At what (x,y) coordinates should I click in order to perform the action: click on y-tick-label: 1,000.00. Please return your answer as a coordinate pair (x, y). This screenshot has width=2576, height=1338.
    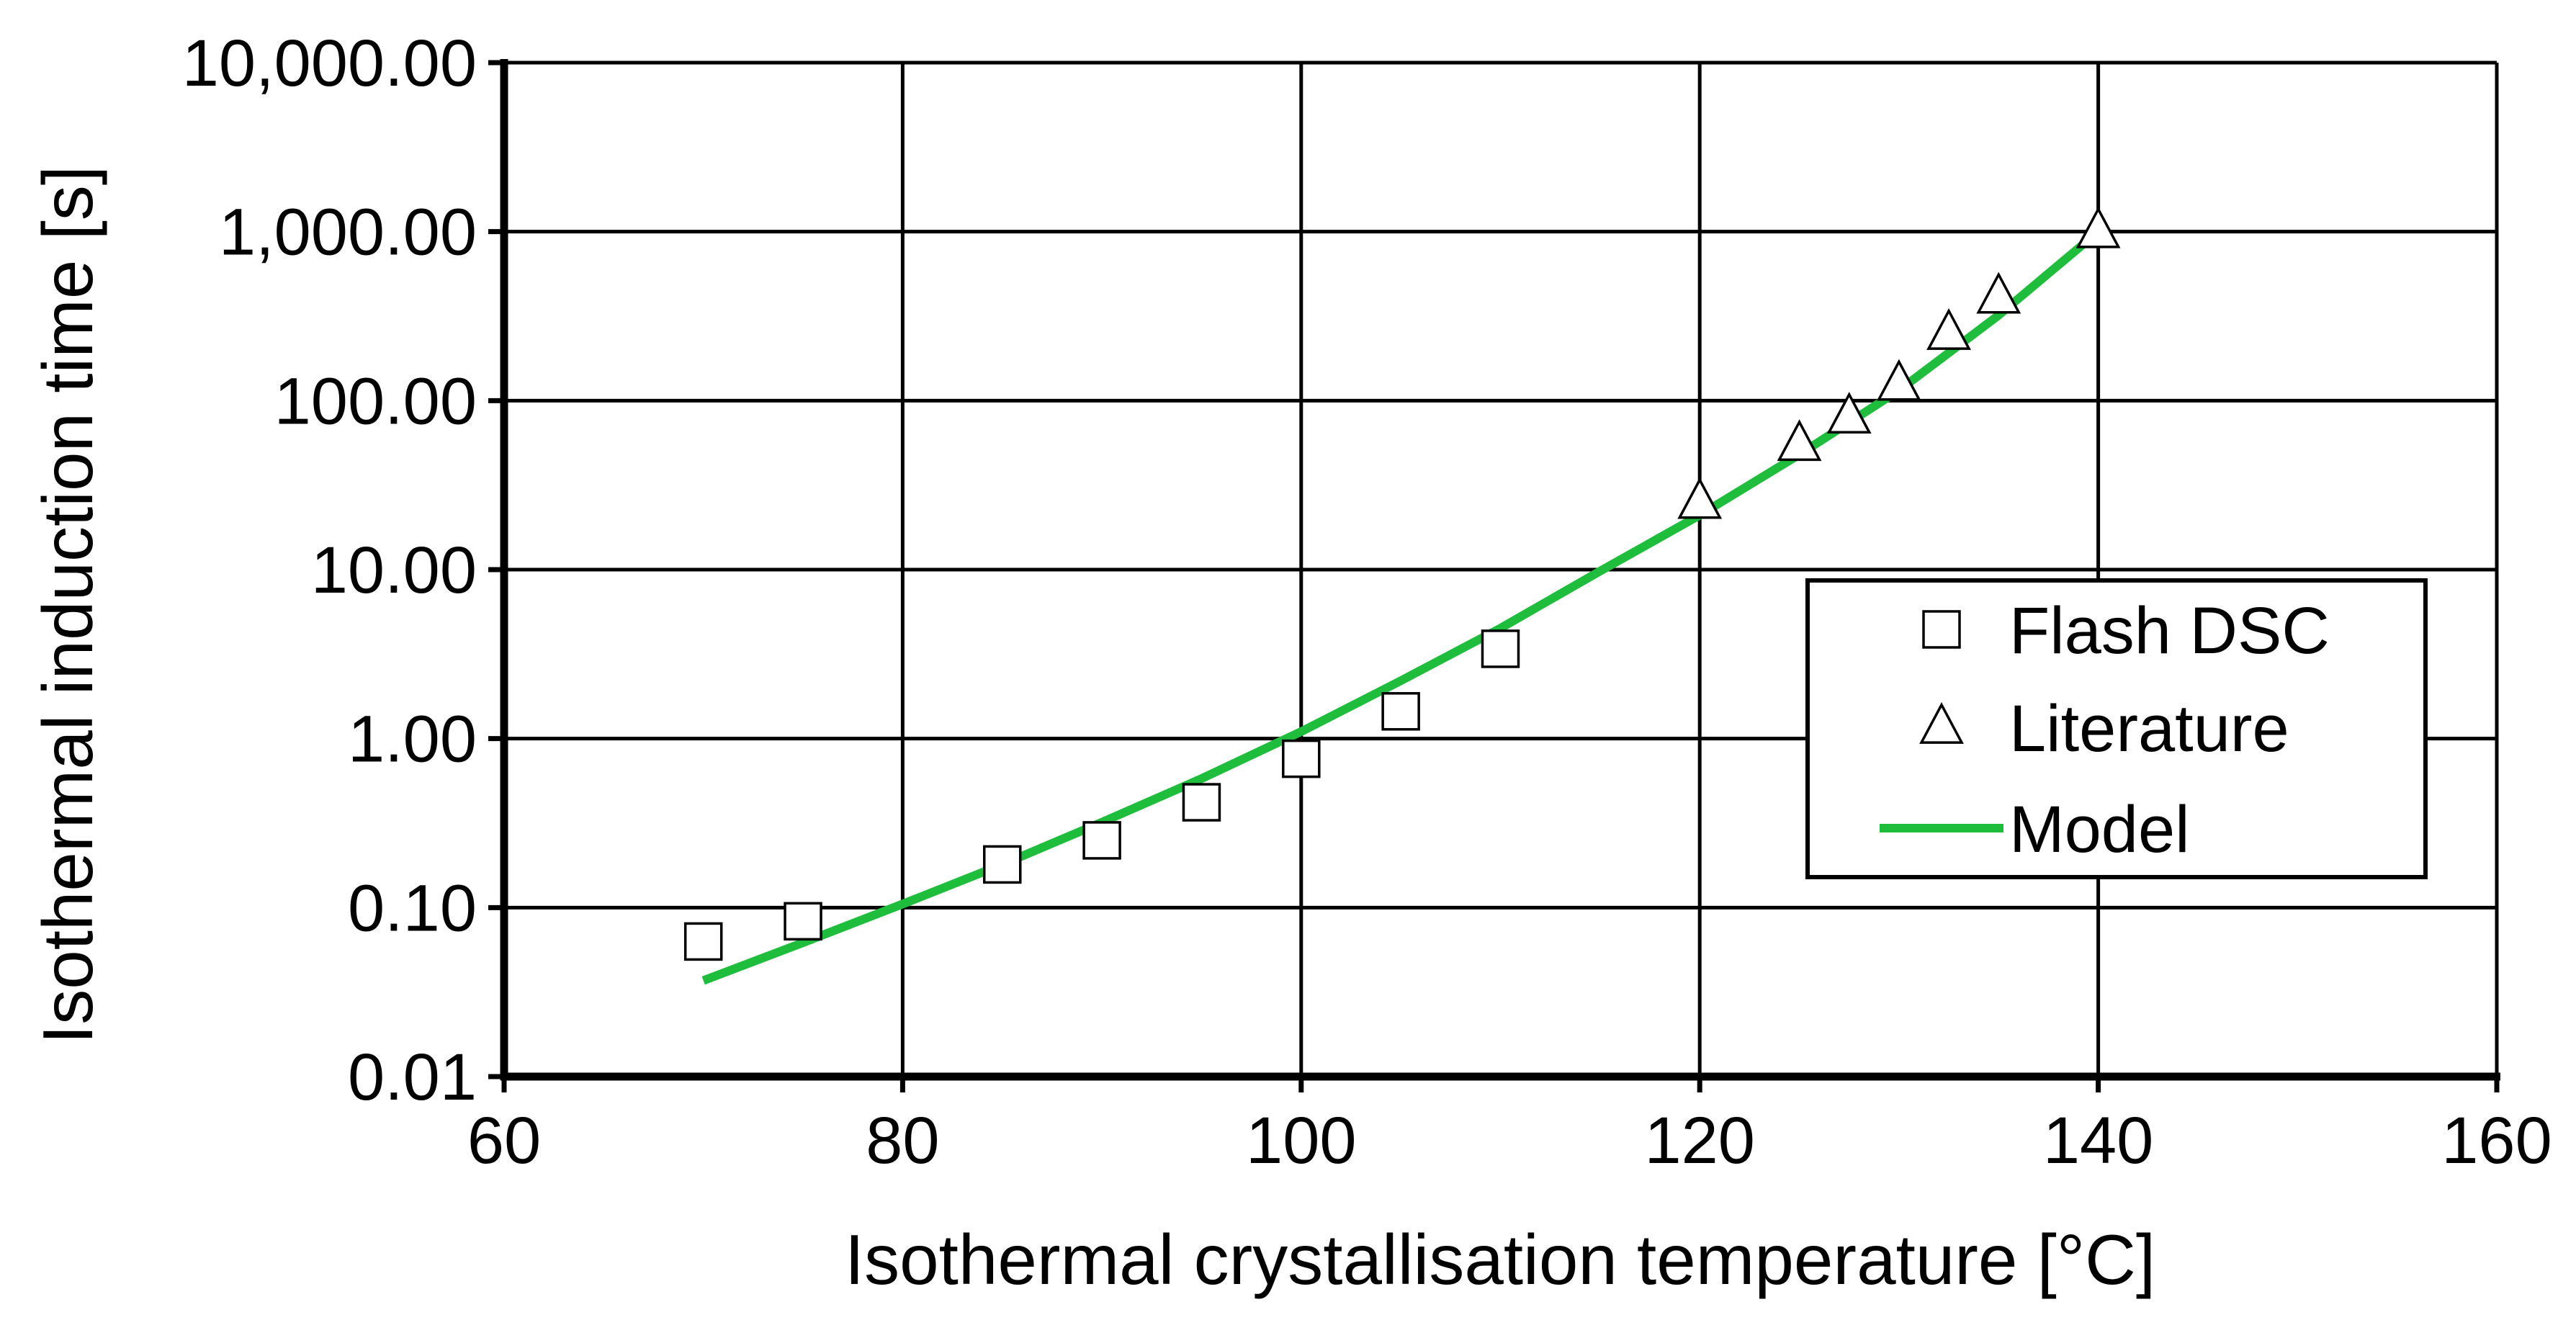
    Looking at the image, I should click on (348, 232).